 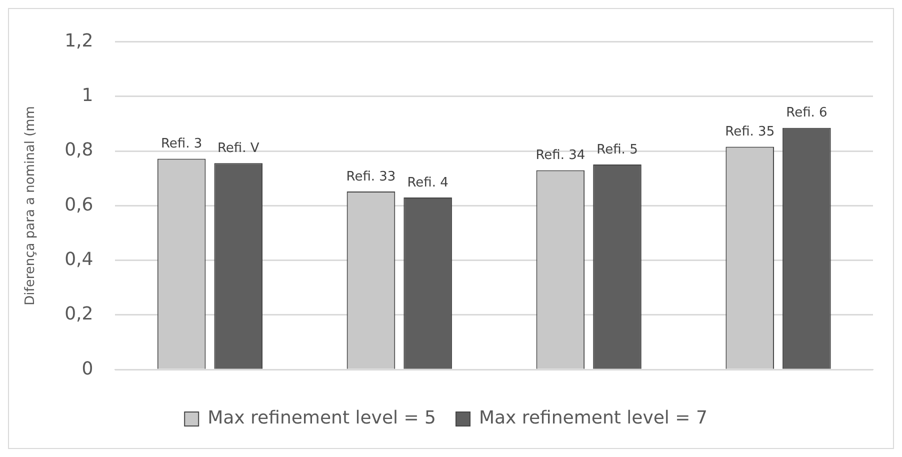 What do you see at coordinates (427, 182) in the screenshot?
I see `annotation: Refi. 4` at bounding box center [427, 182].